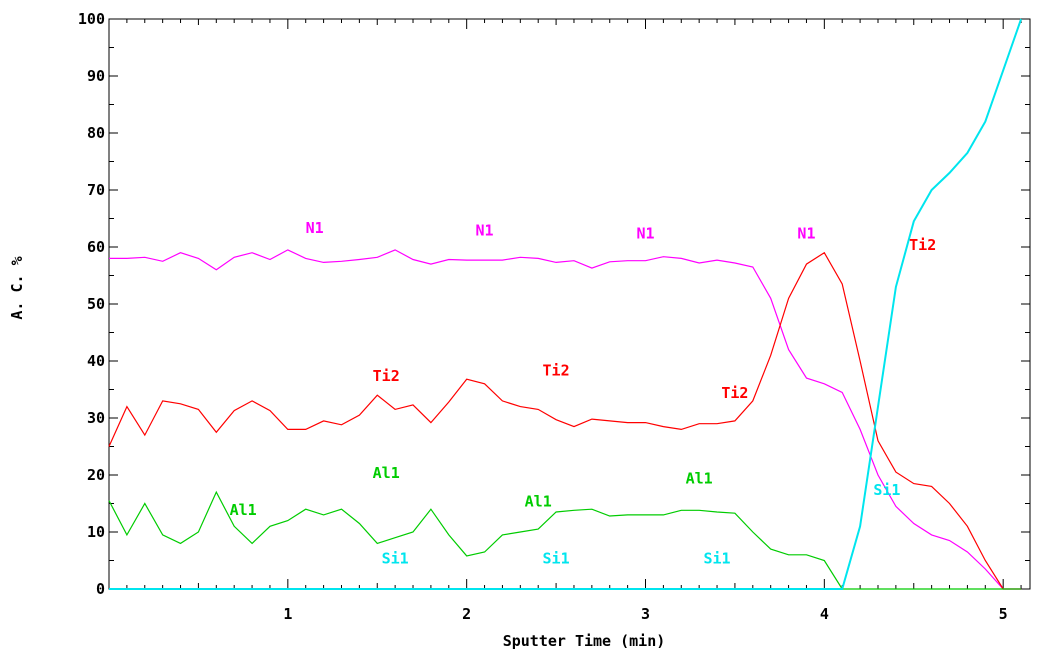  What do you see at coordinates (96, 247) in the screenshot?
I see `y-tick-label: 60` at bounding box center [96, 247].